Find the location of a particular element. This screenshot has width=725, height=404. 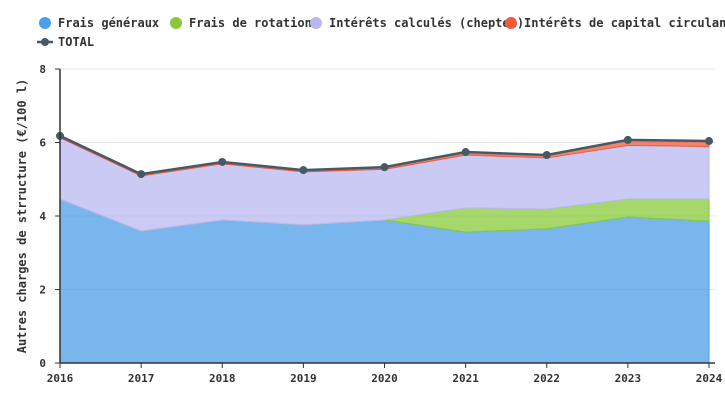

y-tick-label: 0 is located at coordinates (42, 363).